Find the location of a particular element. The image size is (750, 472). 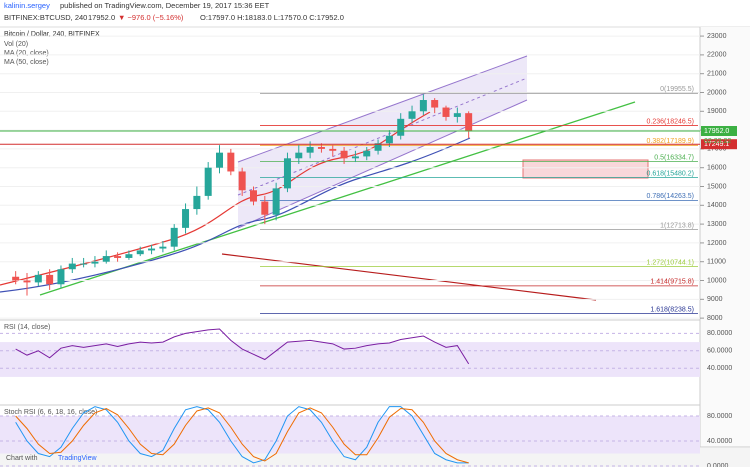

last: 17952.0 is located at coordinates (101, 17).